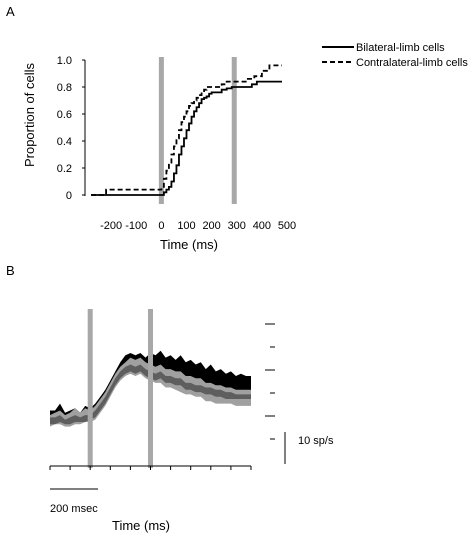  Describe the element at coordinates (198, 226) in the screenshot. I see `x-tick-labels: -200 -100 0 100 200 300 400 500` at that location.